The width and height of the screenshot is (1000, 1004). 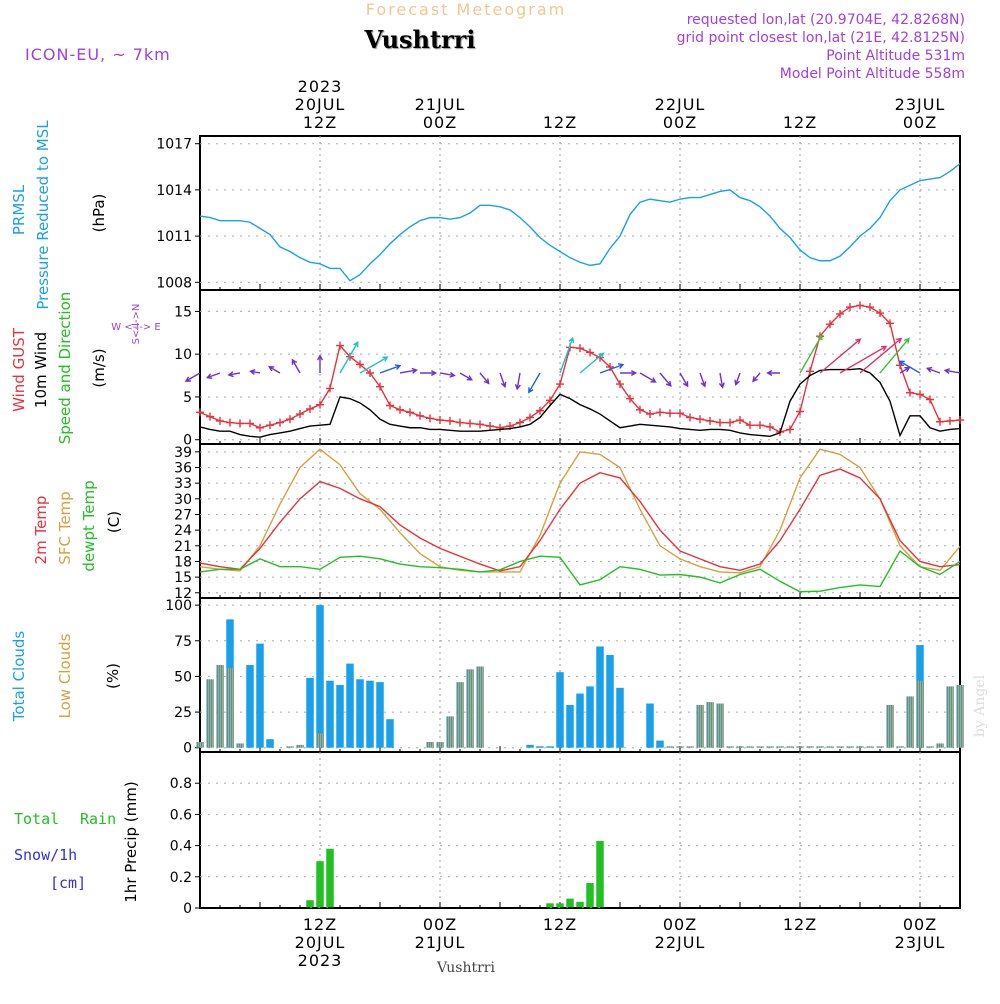 I want to click on model-altitude: Model Point Altitude 558m, so click(x=872, y=74).